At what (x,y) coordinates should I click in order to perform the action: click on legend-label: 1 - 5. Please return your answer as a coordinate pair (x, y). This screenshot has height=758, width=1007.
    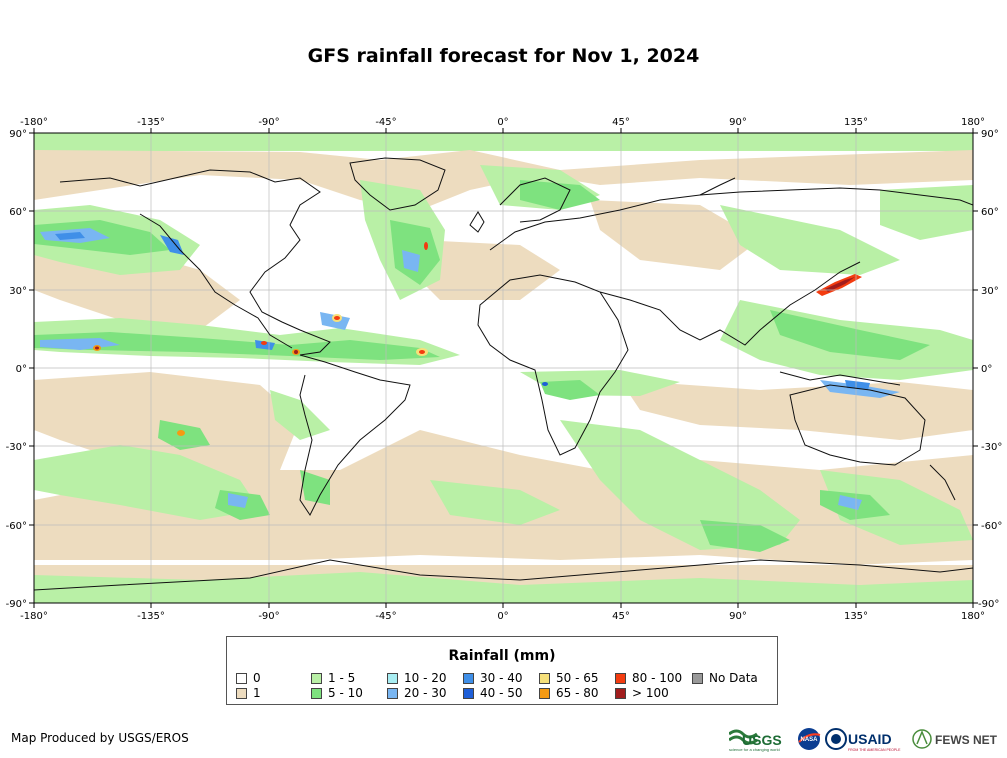
    Looking at the image, I should click on (342, 678).